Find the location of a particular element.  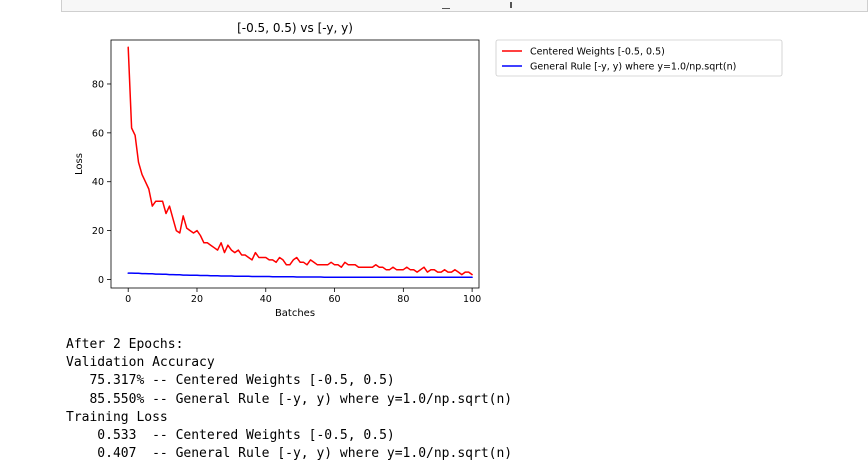

legend-frame is located at coordinates (639, 58).